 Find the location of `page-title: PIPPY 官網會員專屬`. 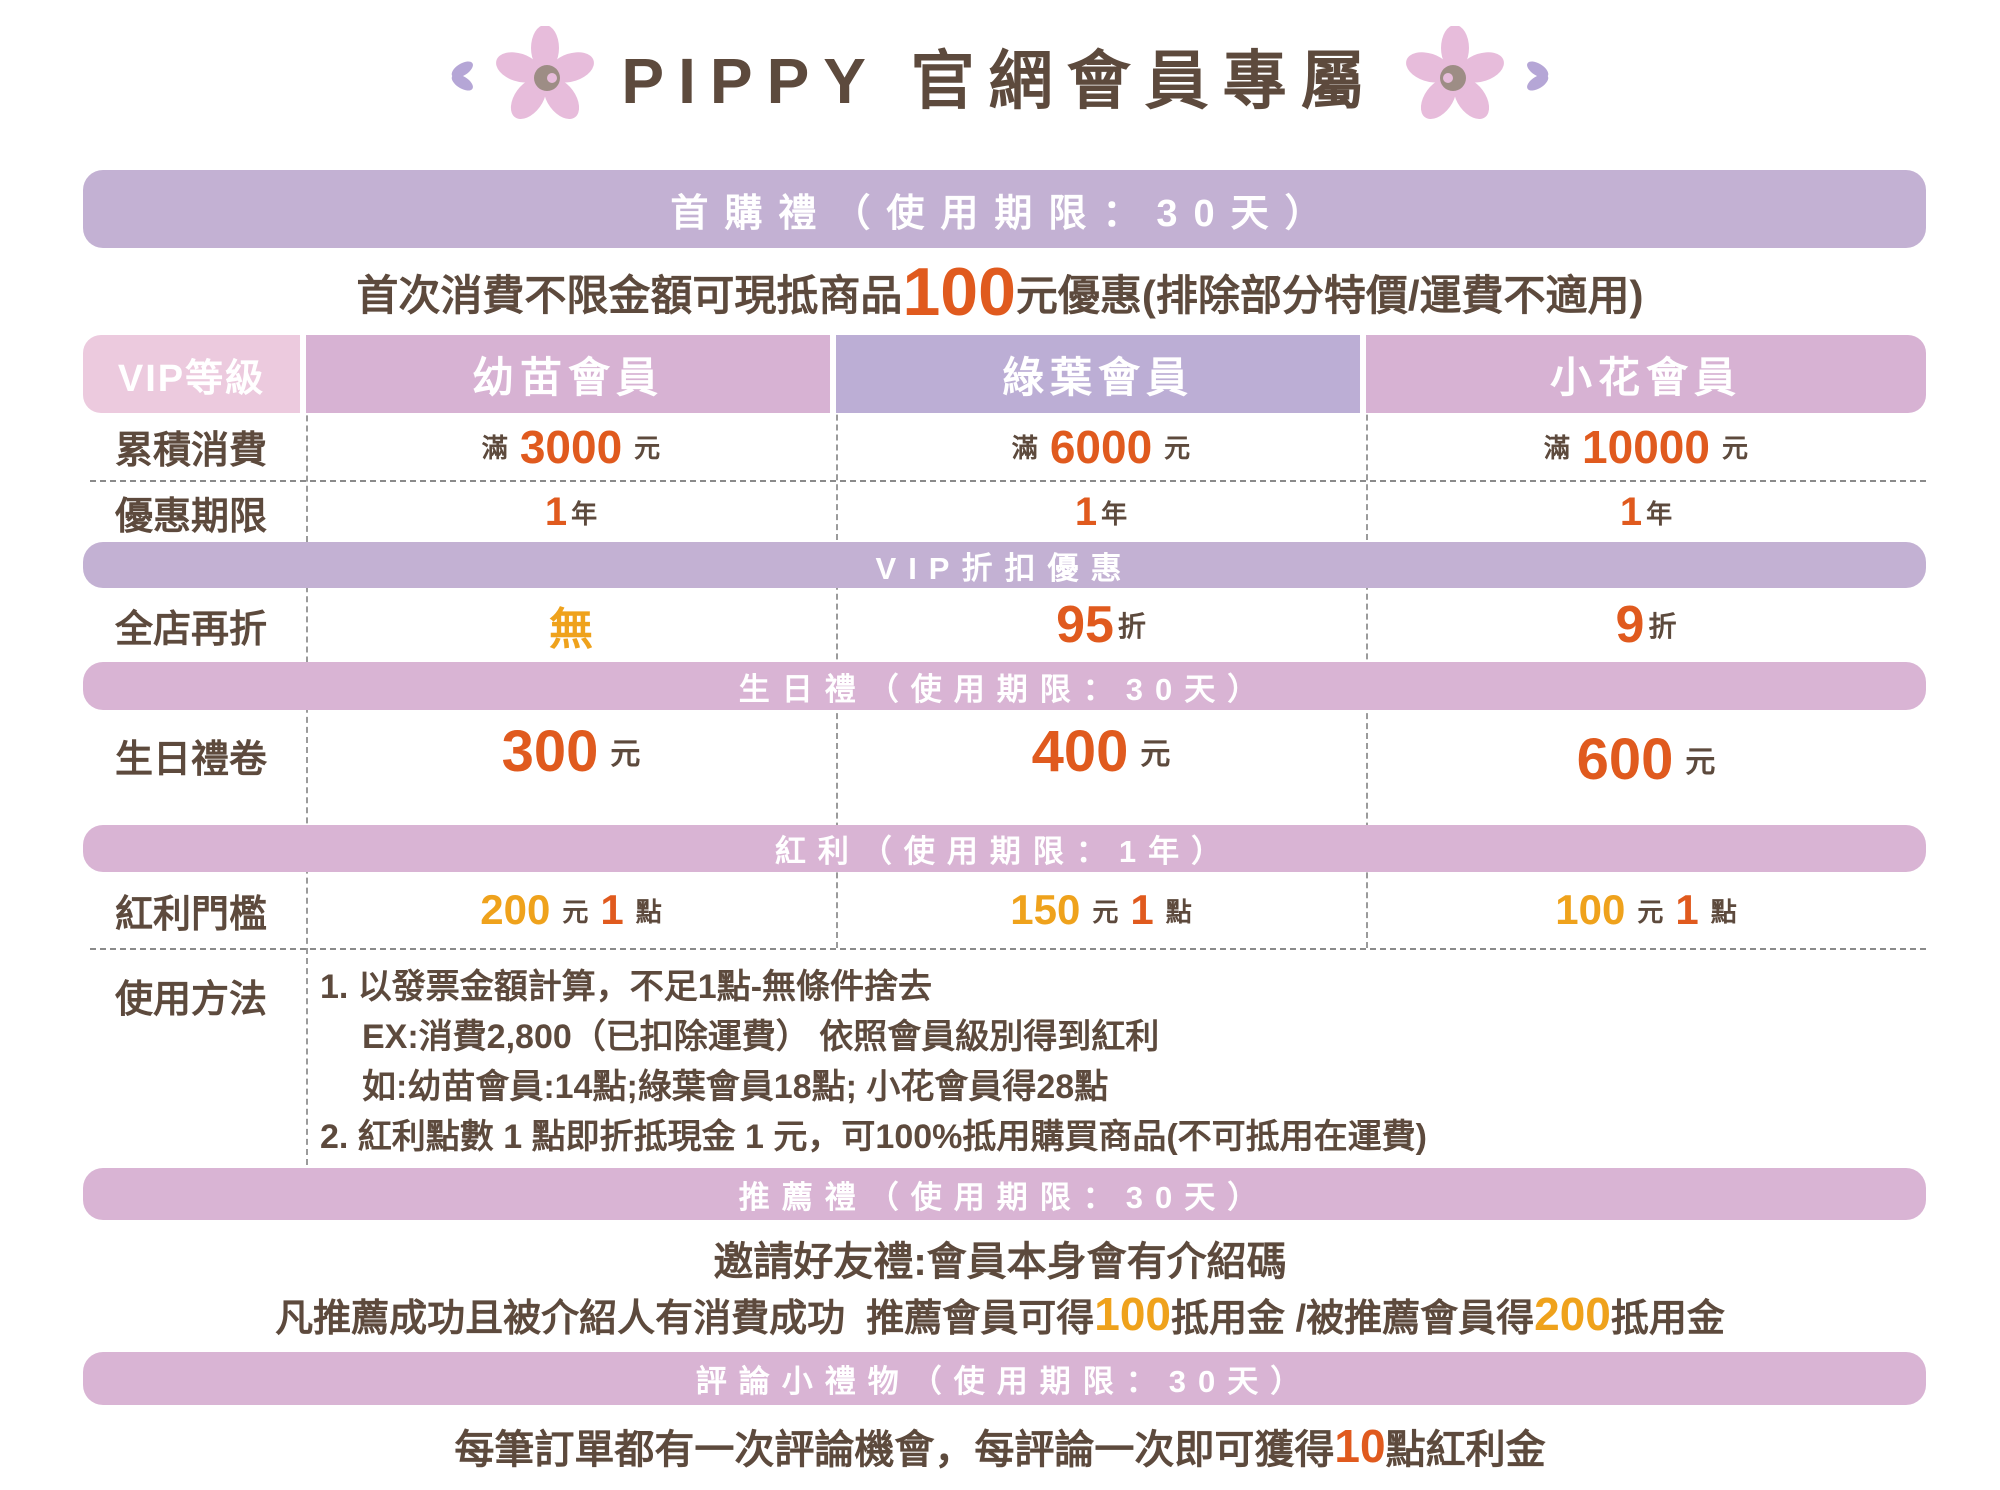

page-title: PIPPY 官網會員專屬 is located at coordinates (1000, 80).